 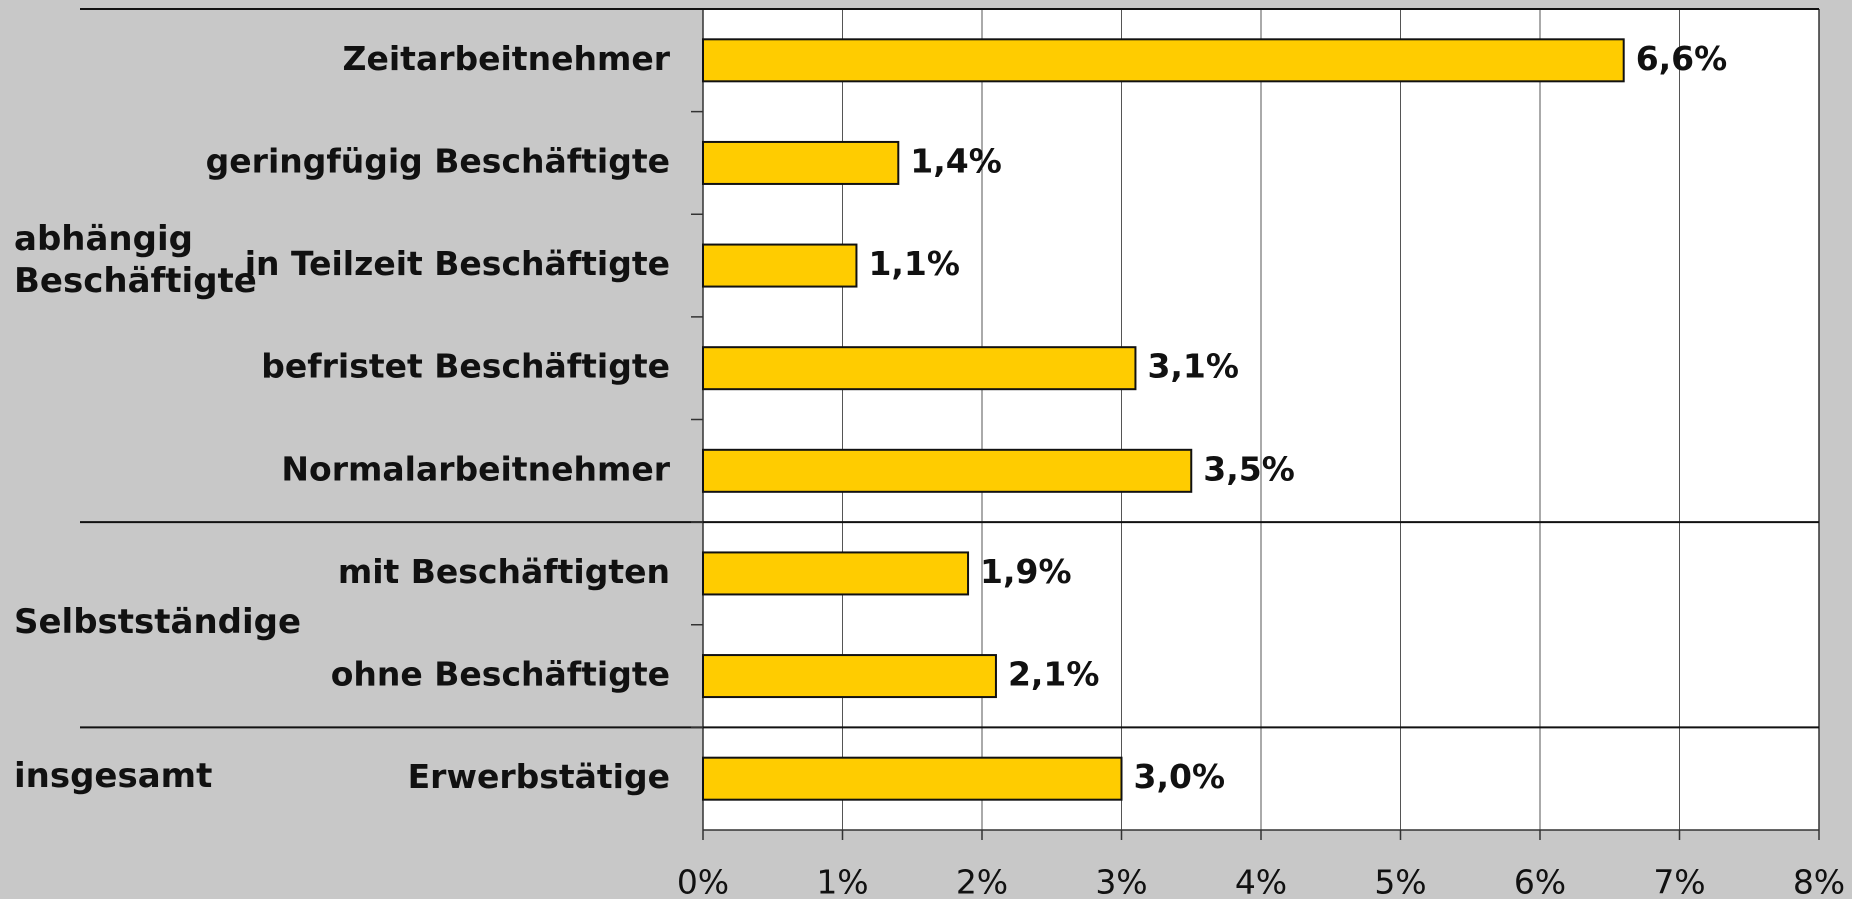 What do you see at coordinates (1682, 58) in the screenshot?
I see `value-label: 6,6%` at bounding box center [1682, 58].